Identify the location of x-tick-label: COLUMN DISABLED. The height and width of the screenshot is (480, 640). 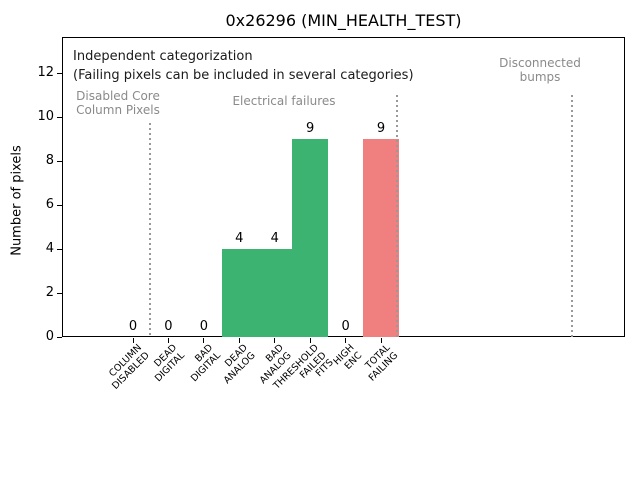
(129, 367).